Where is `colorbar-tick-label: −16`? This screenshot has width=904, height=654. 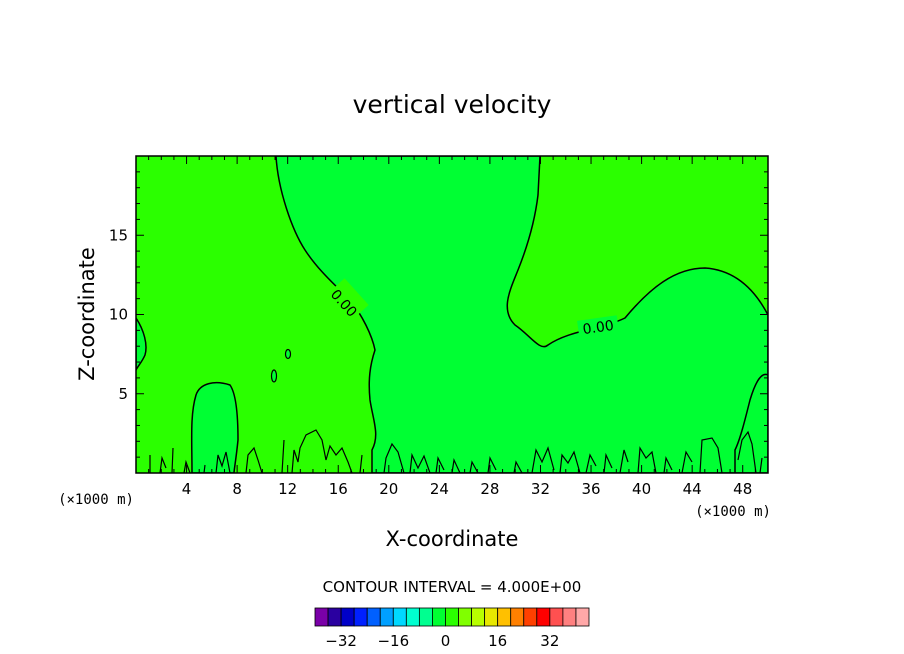
colorbar-tick-label: −16 is located at coordinates (393, 641).